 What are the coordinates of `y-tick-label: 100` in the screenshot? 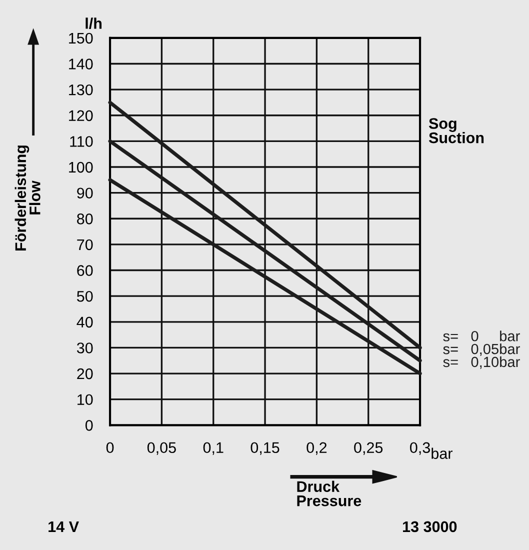 It's located at (81, 167).